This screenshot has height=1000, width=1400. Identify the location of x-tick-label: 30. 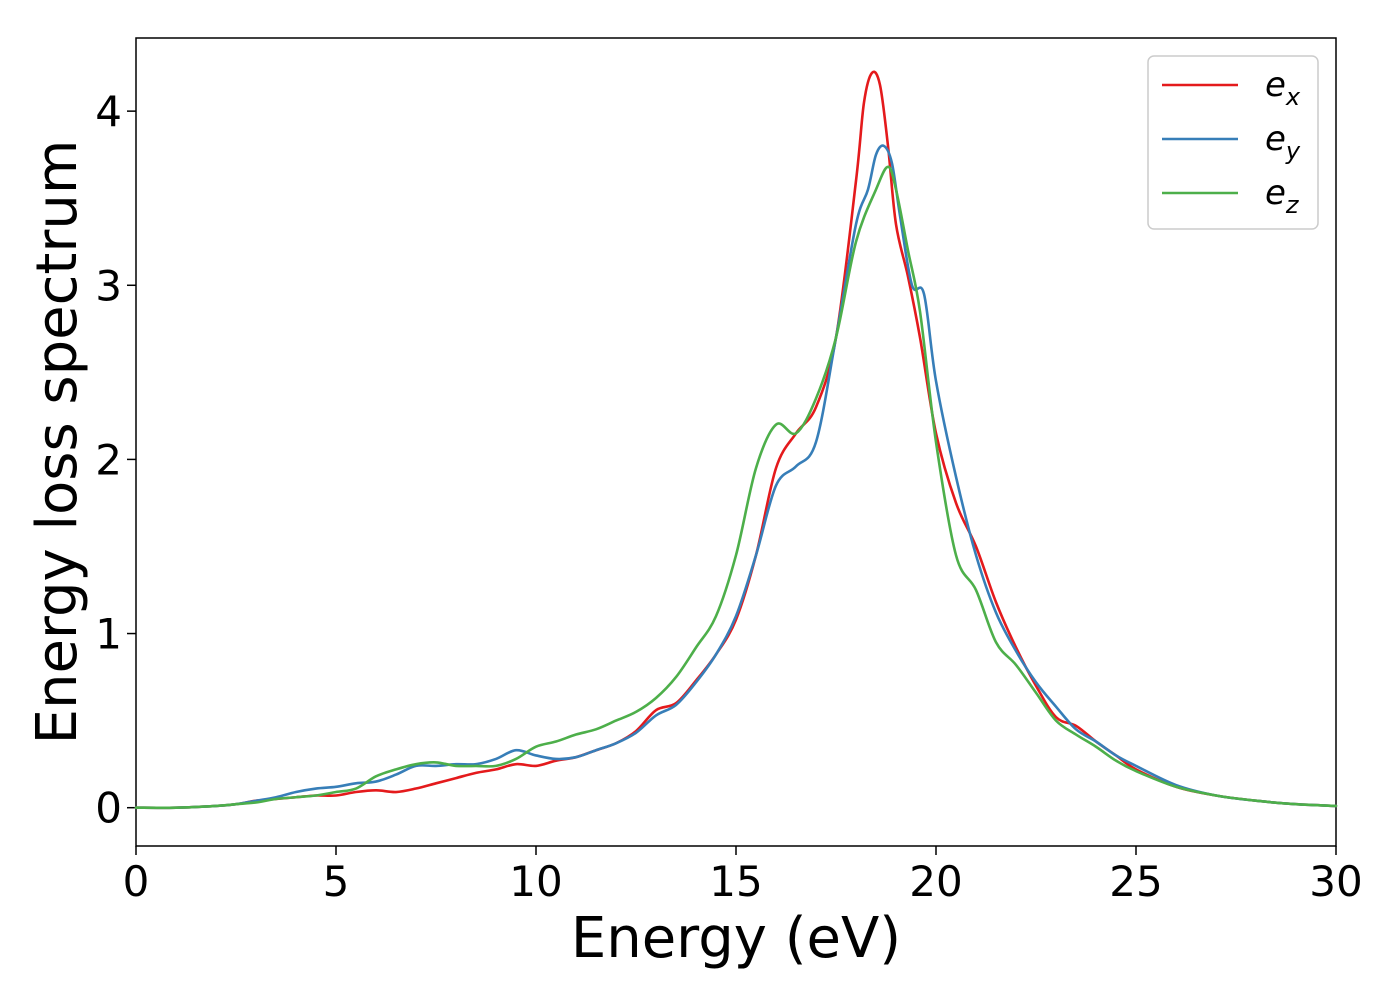
(1335, 881).